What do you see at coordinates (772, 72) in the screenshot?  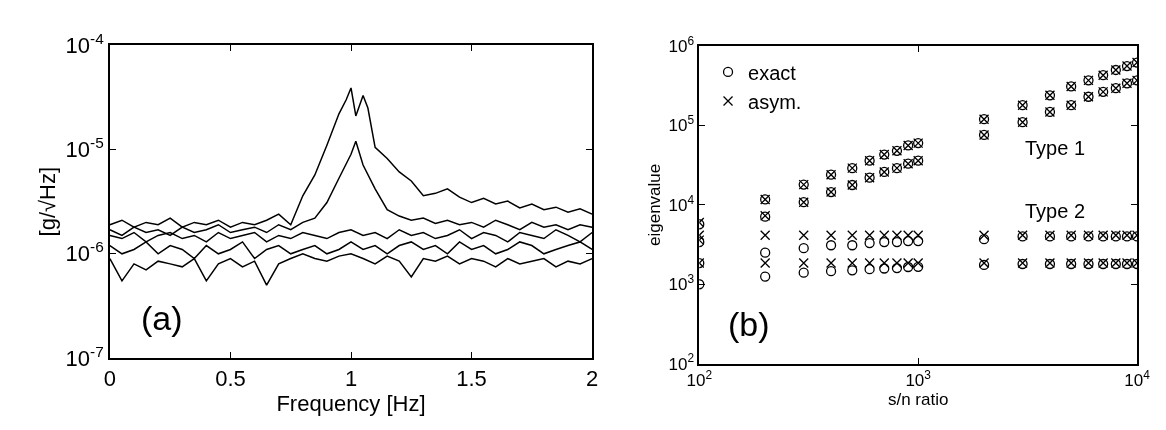 I see `legend-label: exact` at bounding box center [772, 72].